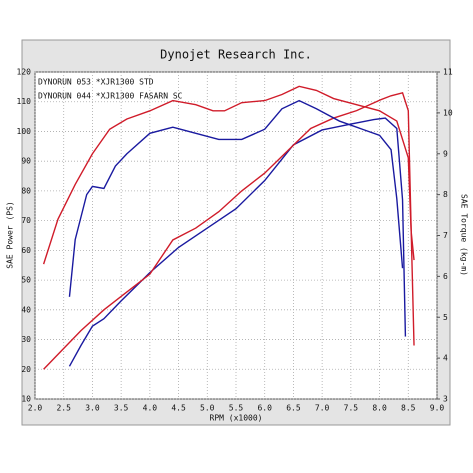 The image size is (473, 473). What do you see at coordinates (293, 408) in the screenshot?
I see `x-tick-label: 6.5` at bounding box center [293, 408].